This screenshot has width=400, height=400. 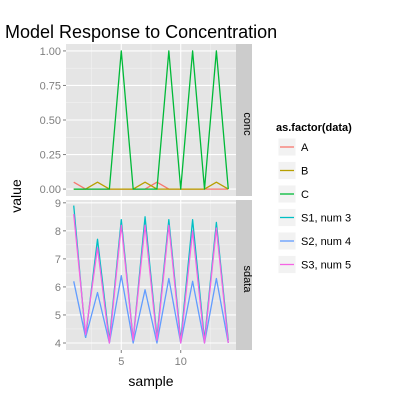 What do you see at coordinates (152, 359) in the screenshot?
I see `x-axis: 5 10` at bounding box center [152, 359].